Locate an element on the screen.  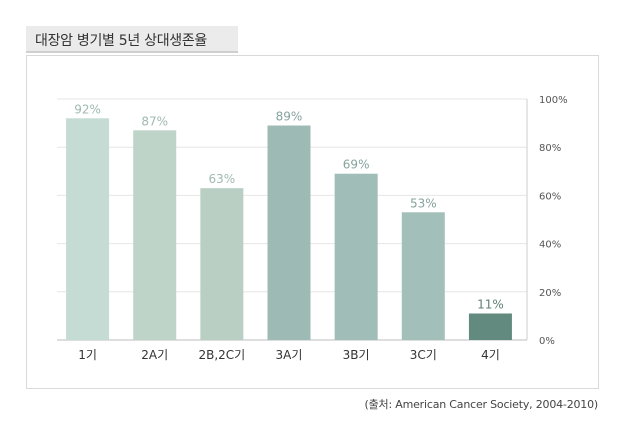
category-label: 1기 is located at coordinates (87, 355).